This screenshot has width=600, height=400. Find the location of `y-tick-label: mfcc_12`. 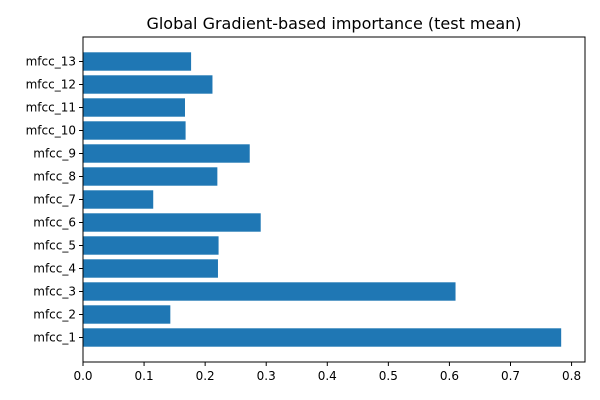

y-tick-label: mfcc_12 is located at coordinates (51, 85).